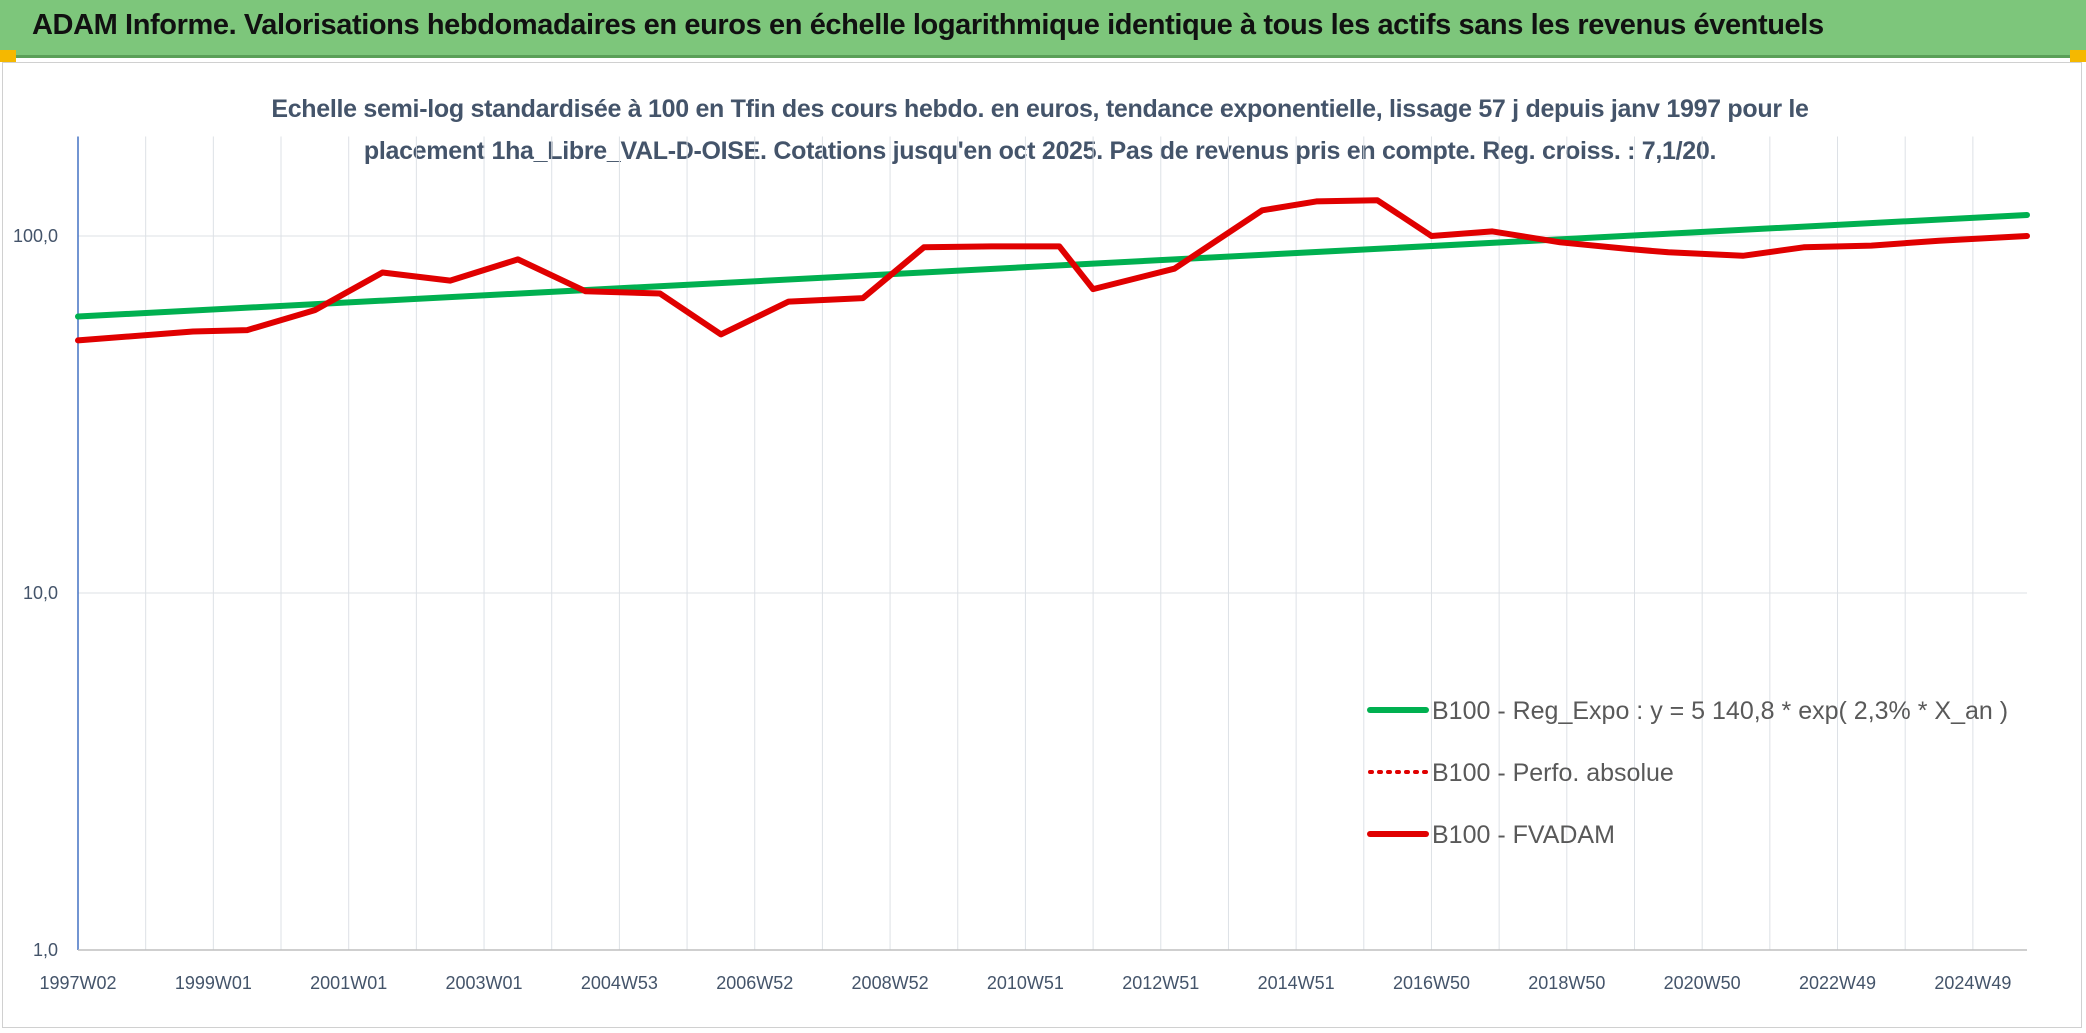 This screenshot has height=1033, width=2086. Describe the element at coordinates (348, 983) in the screenshot. I see `x-tick-label: 2001W01` at that location.